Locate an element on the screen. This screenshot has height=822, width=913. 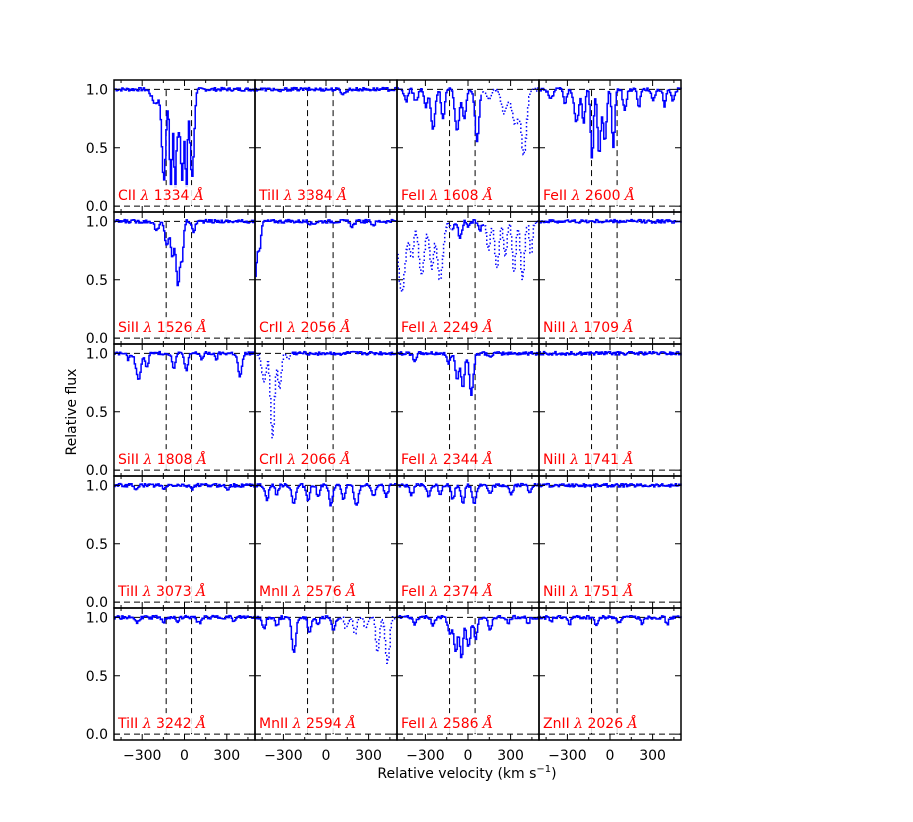
panel-label: NiII λ 1751 Å is located at coordinates (588, 591).